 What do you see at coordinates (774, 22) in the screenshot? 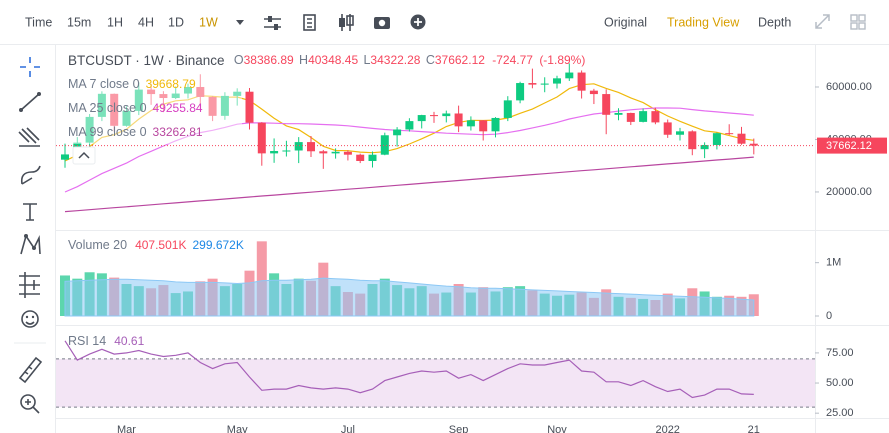
I see `view-button: Depth` at bounding box center [774, 22].